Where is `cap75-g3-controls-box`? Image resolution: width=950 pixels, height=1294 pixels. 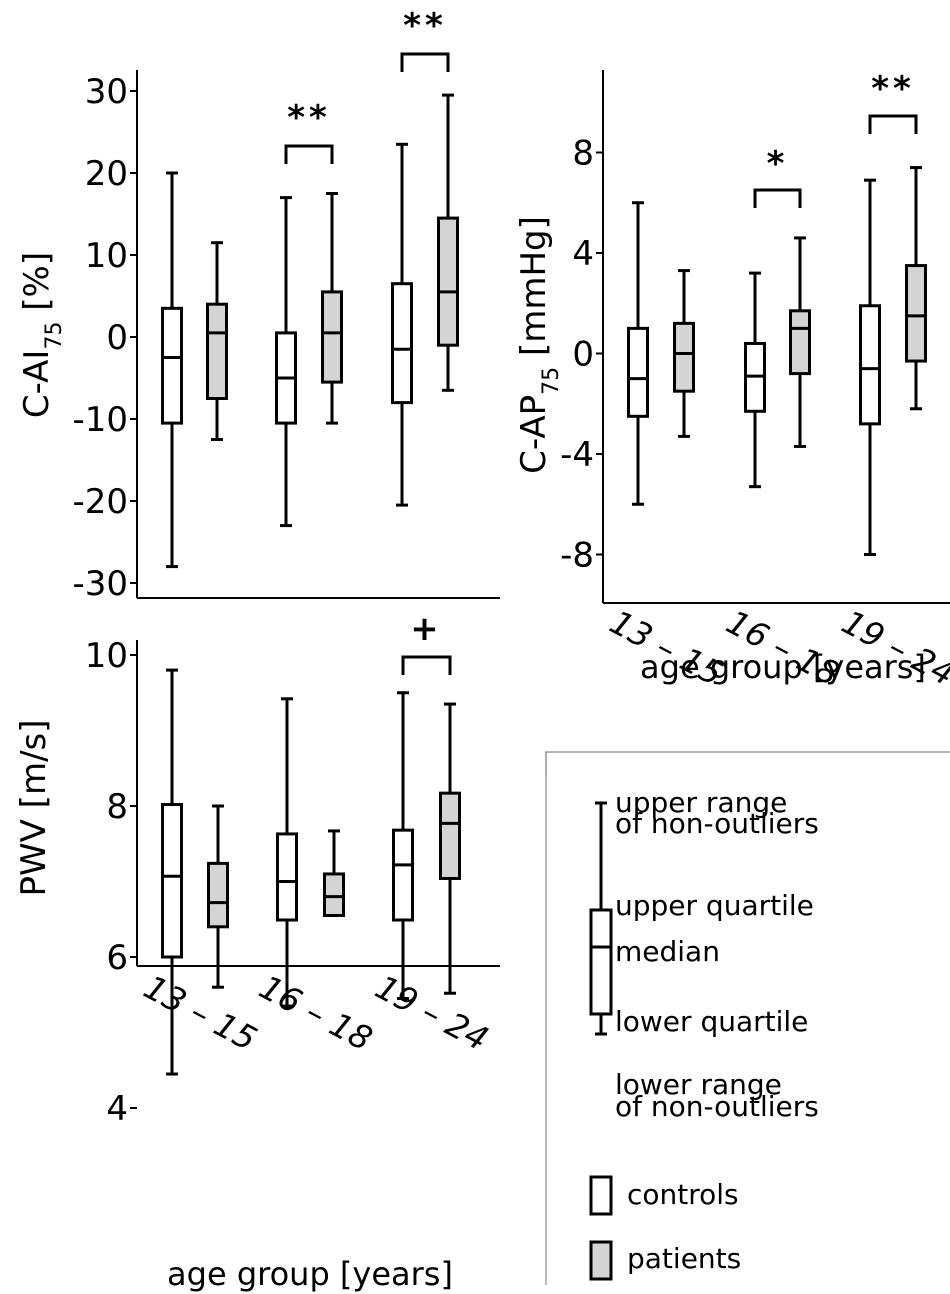 cap75-g3-controls-box is located at coordinates (870, 365).